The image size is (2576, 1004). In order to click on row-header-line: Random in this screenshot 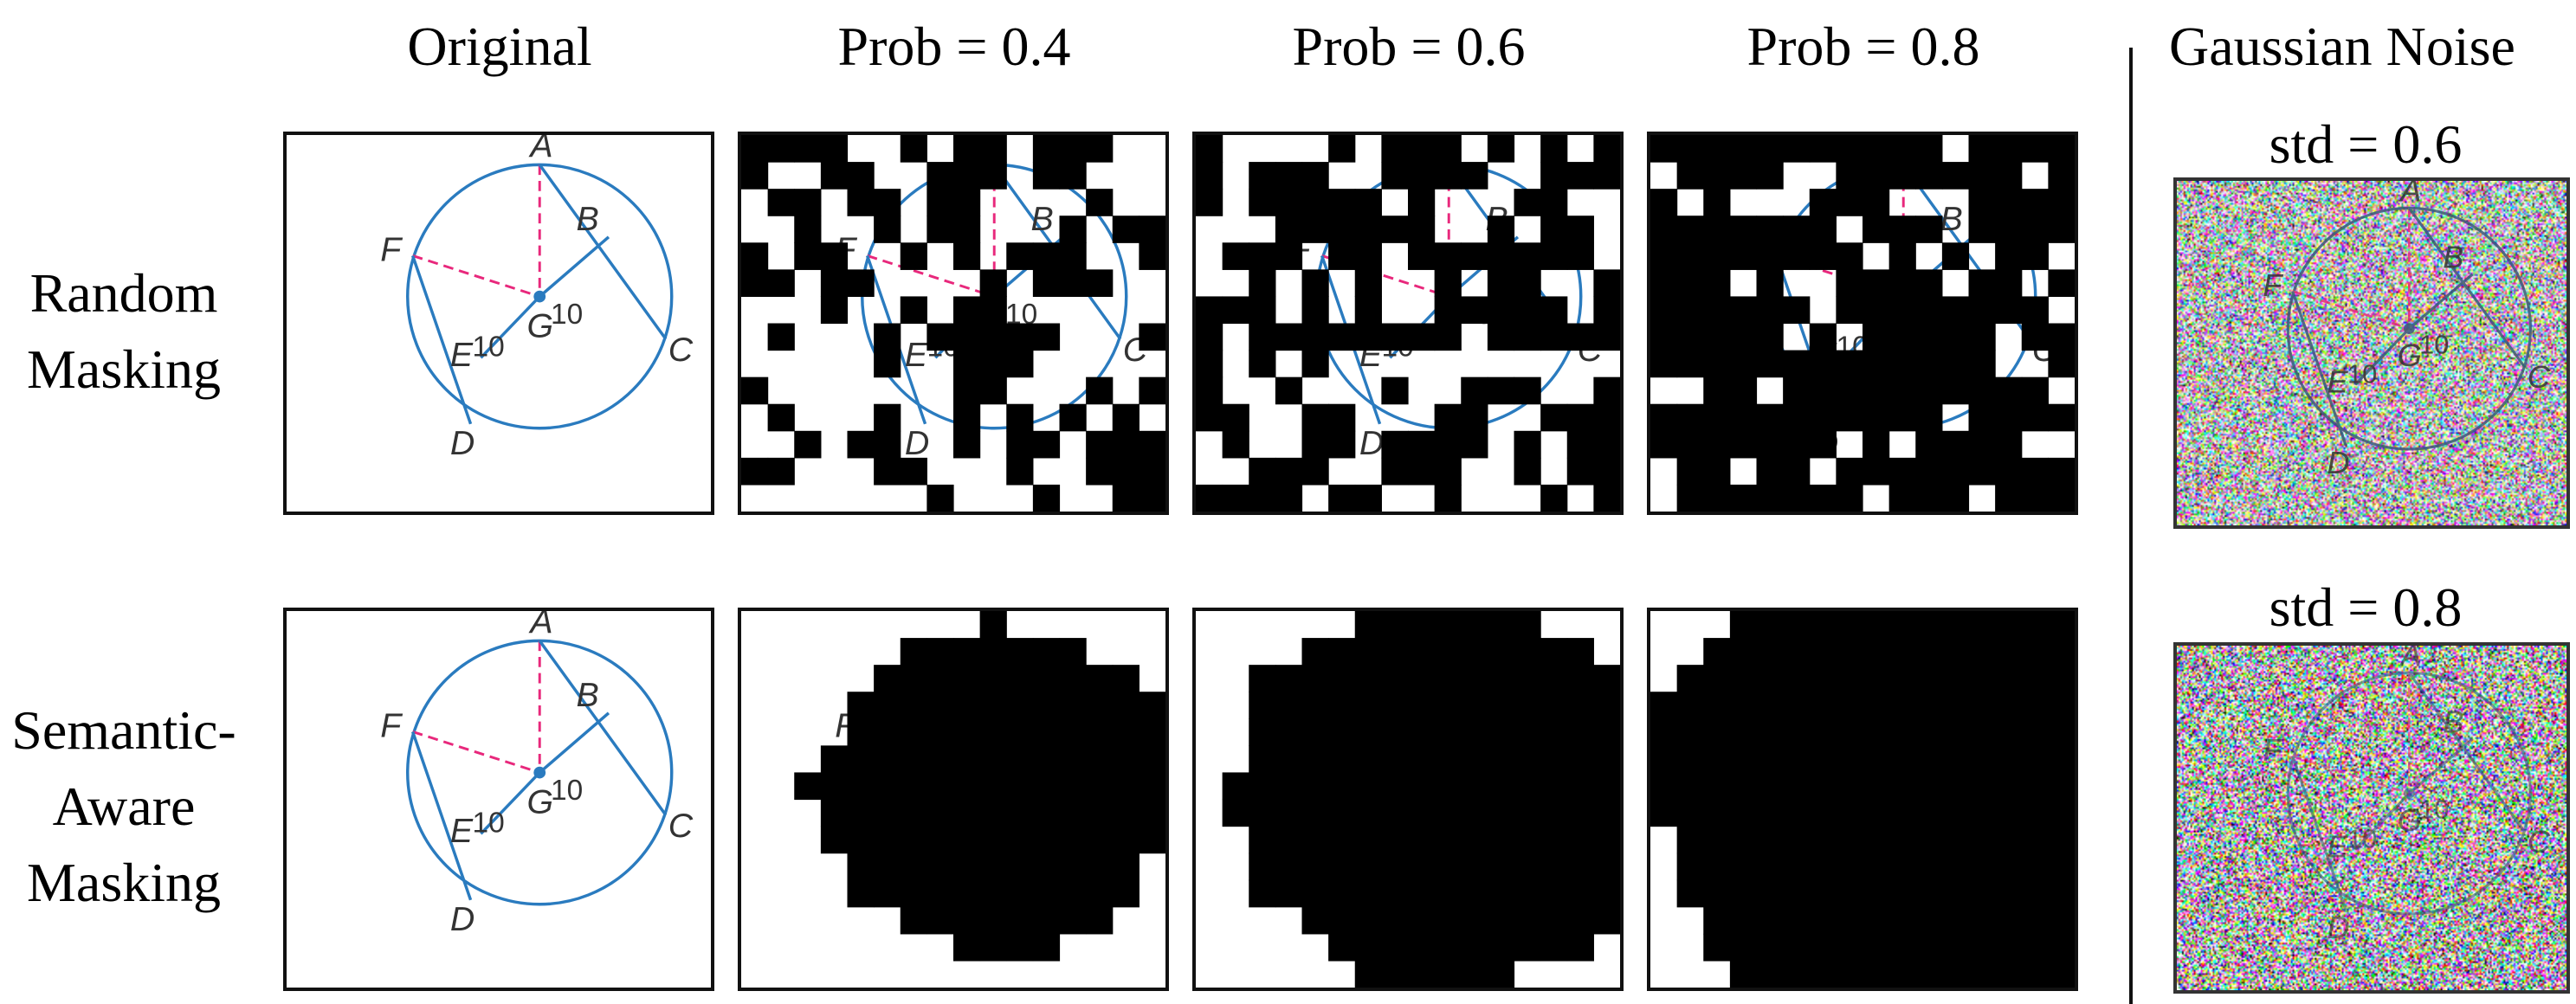, I will do `click(123, 293)`.